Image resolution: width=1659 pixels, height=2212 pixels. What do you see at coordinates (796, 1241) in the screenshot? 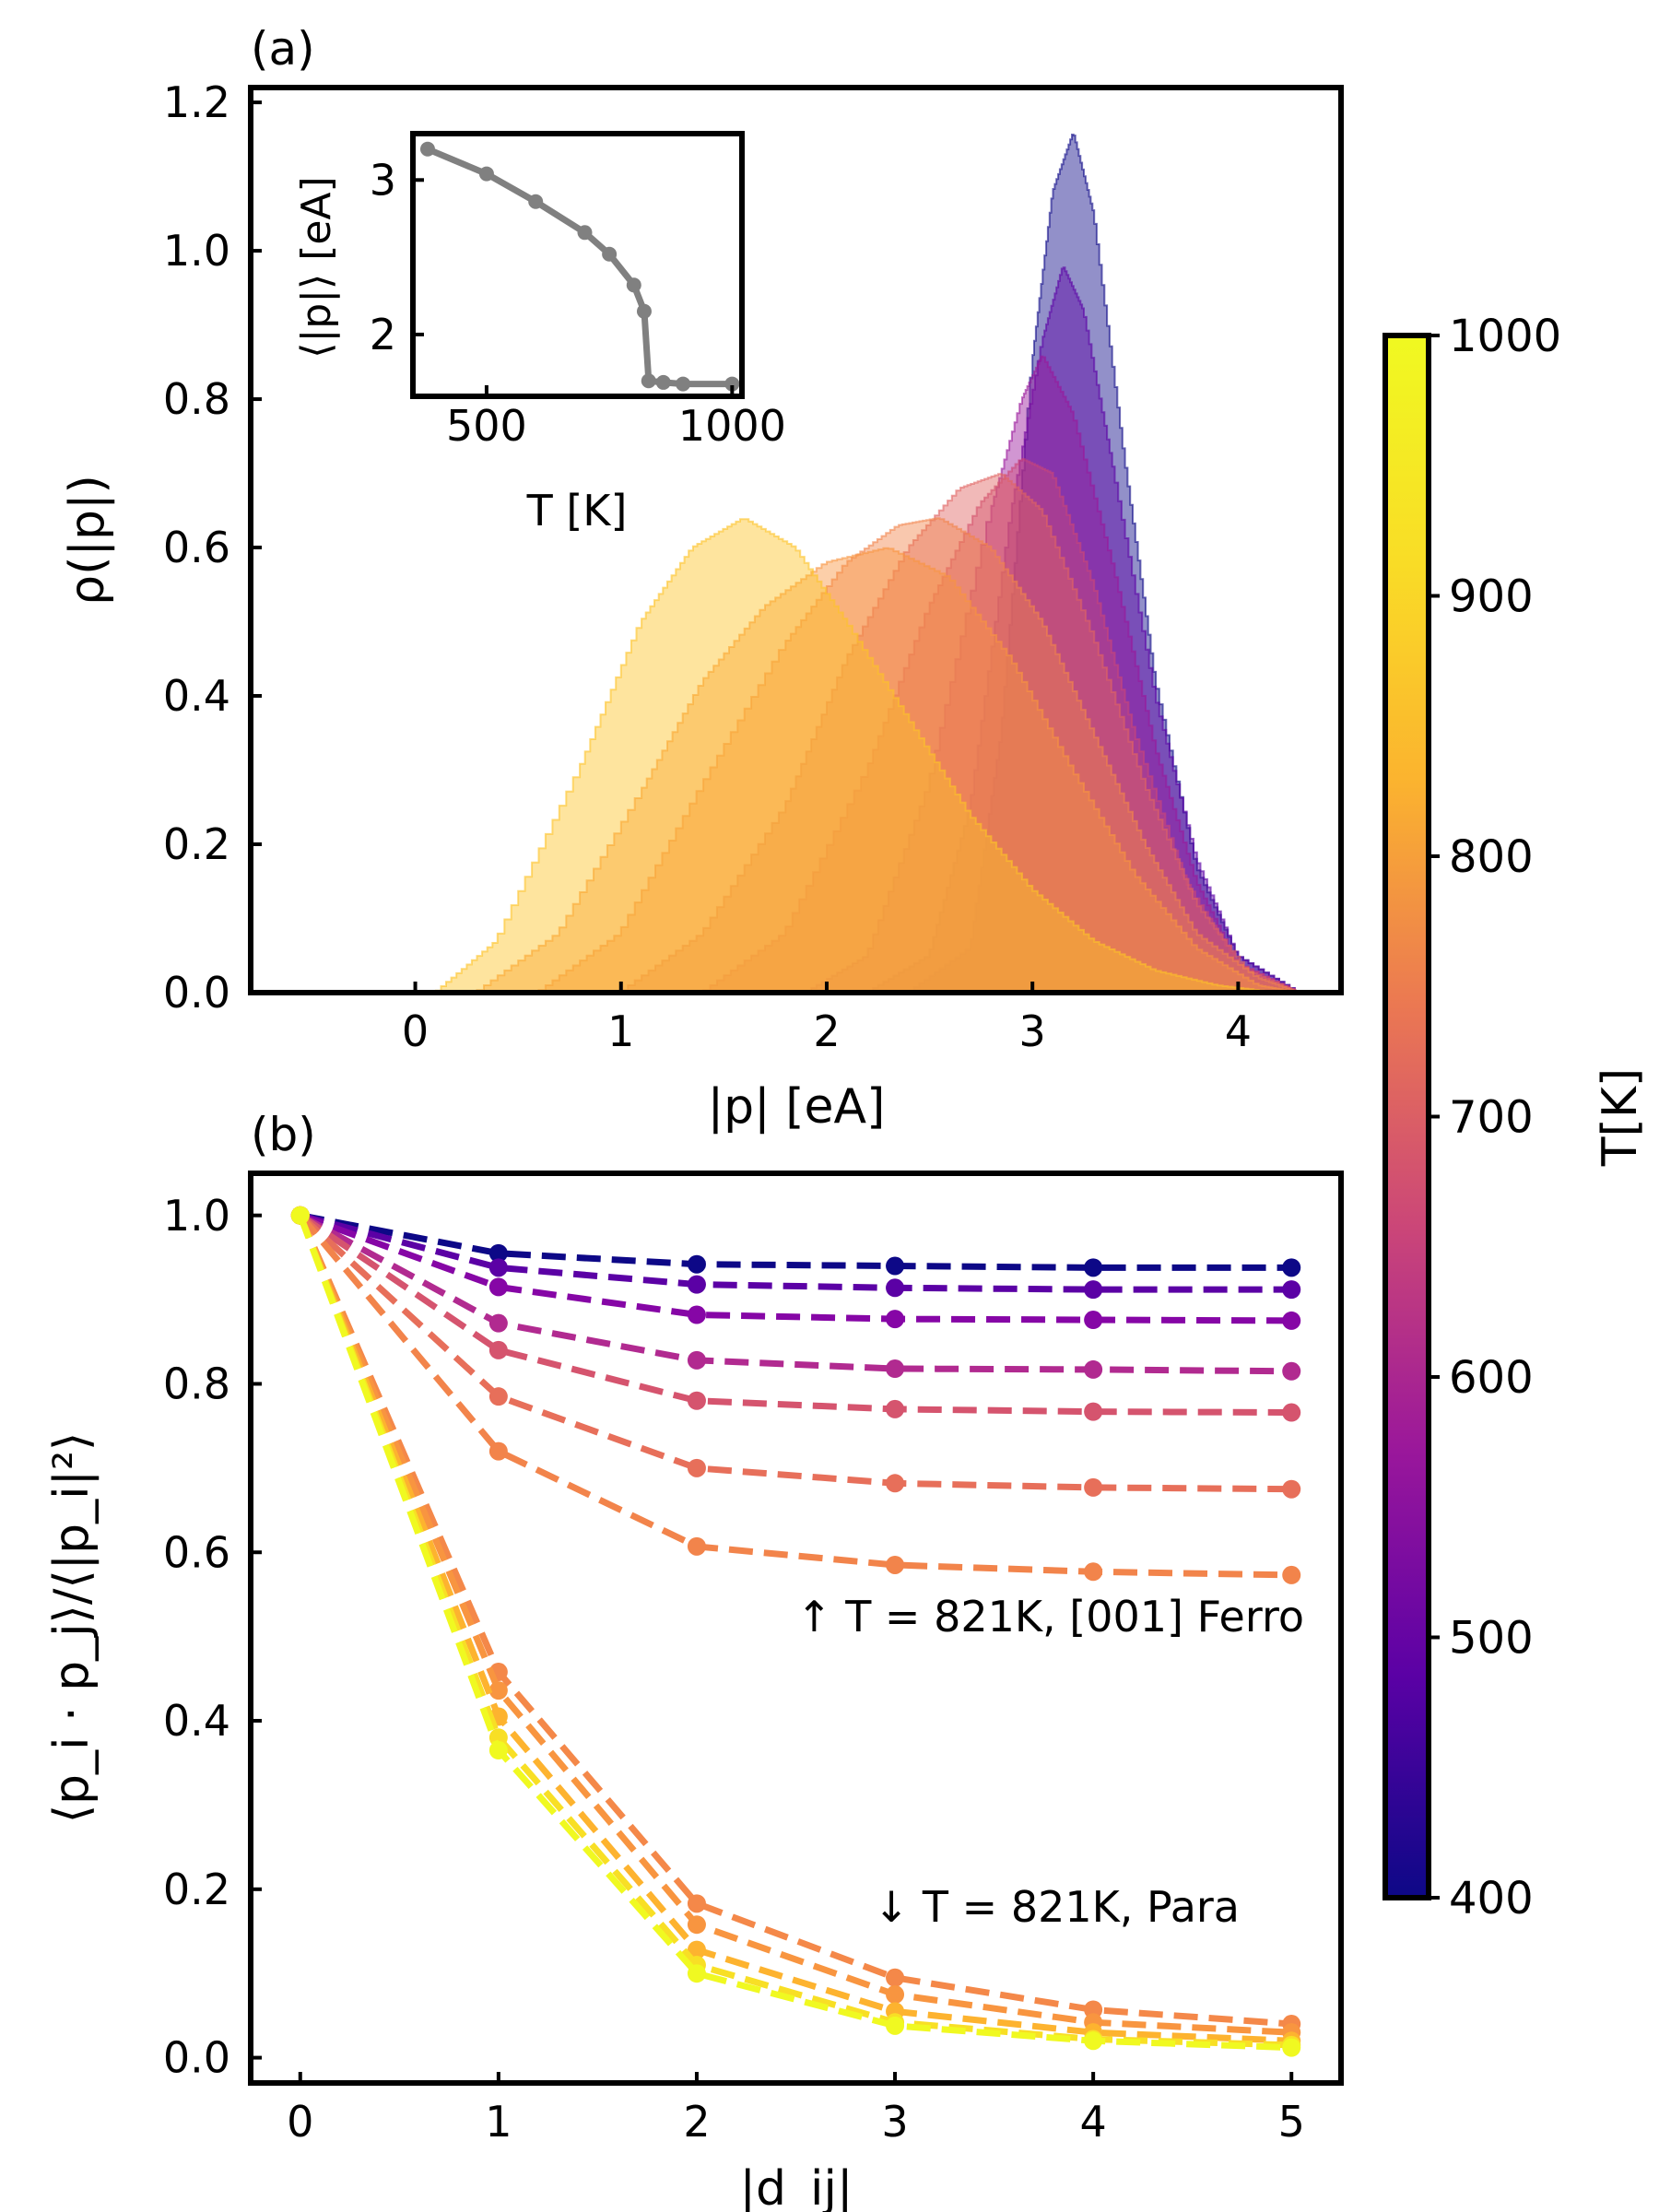
I see `series-line-T400` at bounding box center [796, 1241].